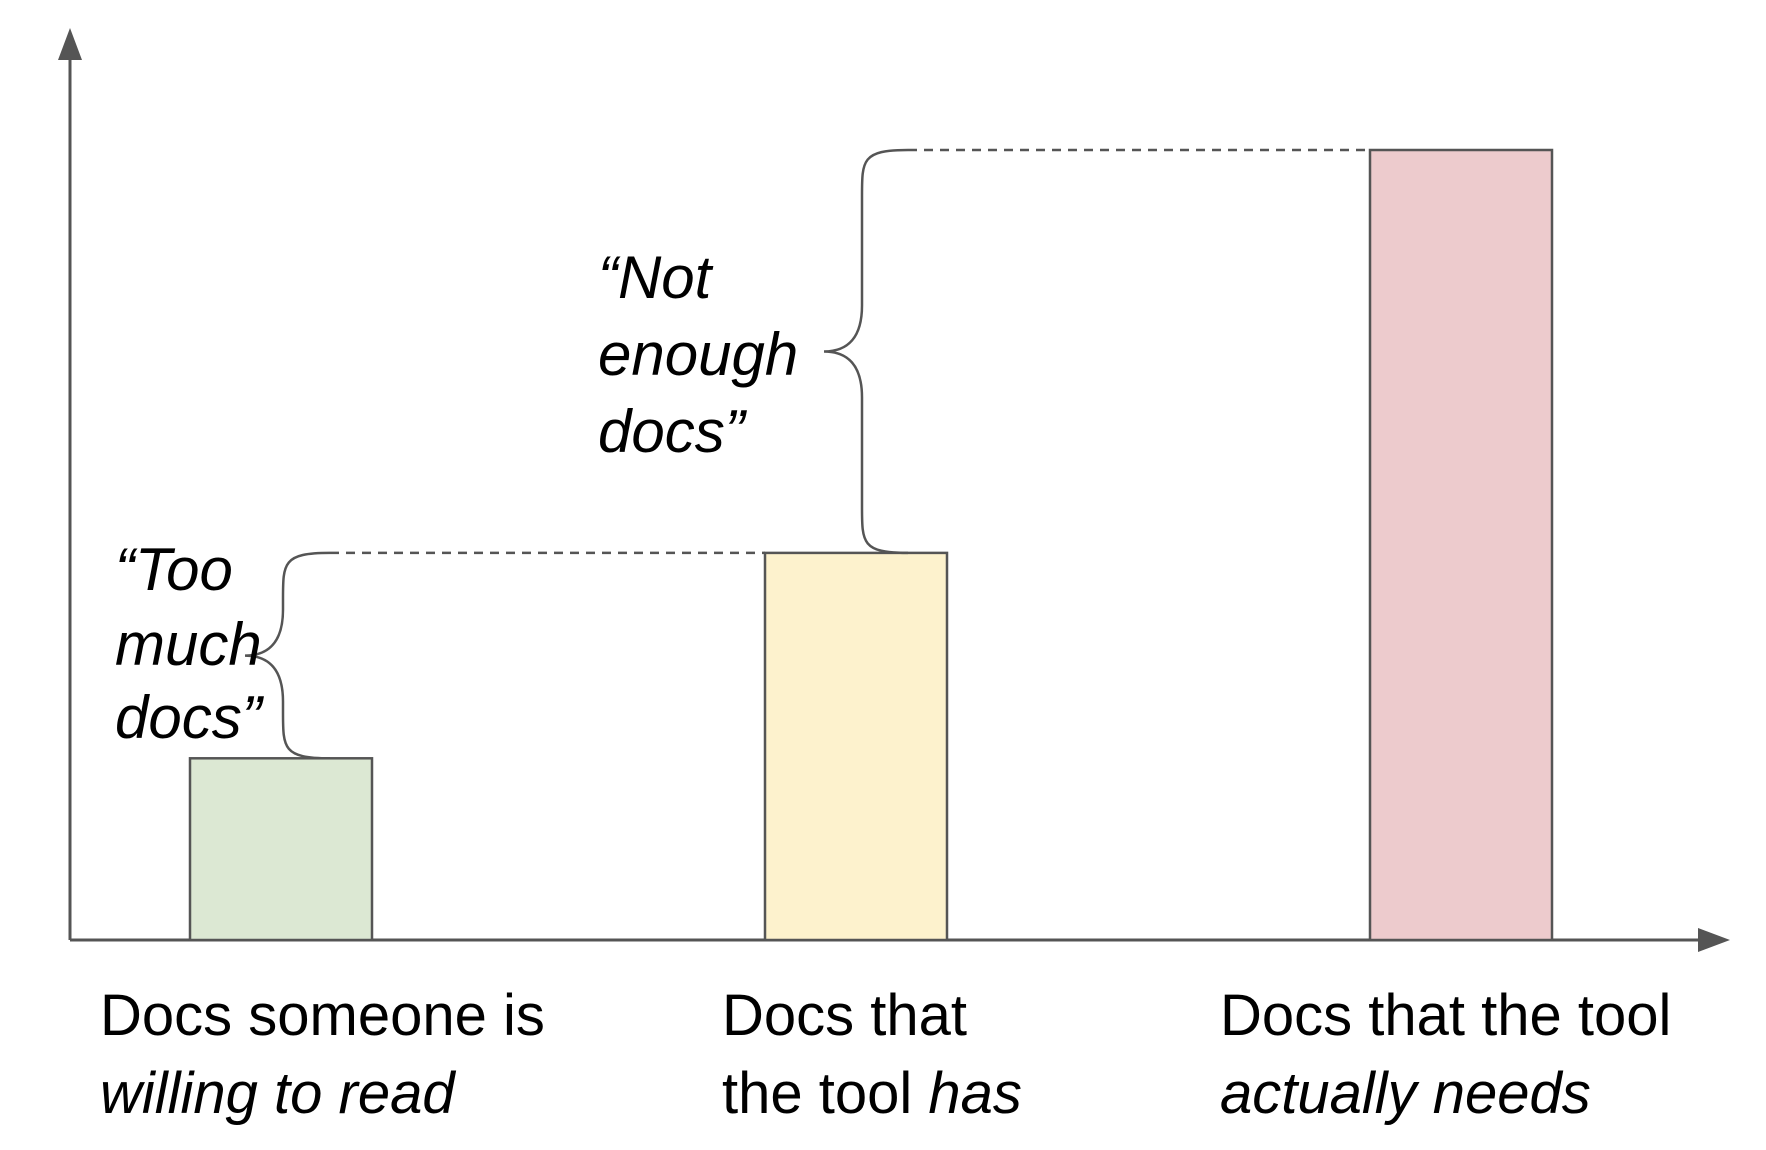 The width and height of the screenshot is (1766, 1150). Describe the element at coordinates (975, 1093) in the screenshot. I see `category-label-2-line-2-run-2: has` at that location.